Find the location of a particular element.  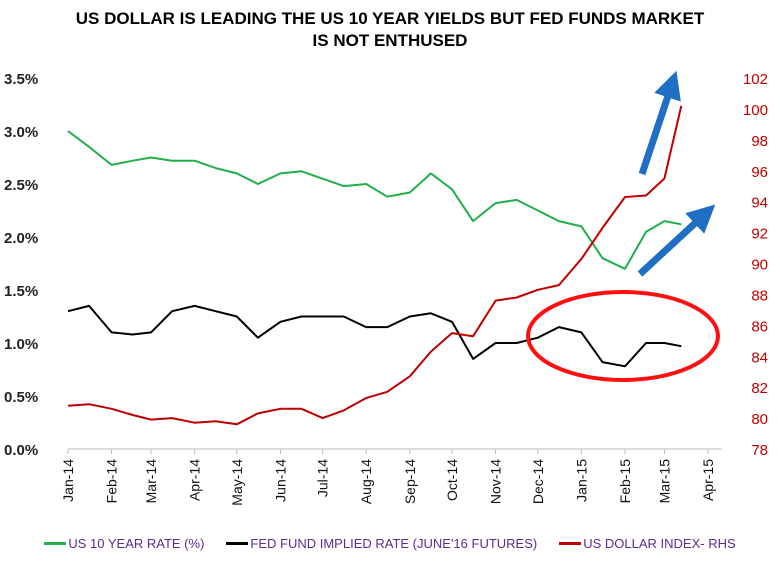

legend-label: FED FUND IMPLIED RATE (JUNE'16 FUTURES) is located at coordinates (394, 543).